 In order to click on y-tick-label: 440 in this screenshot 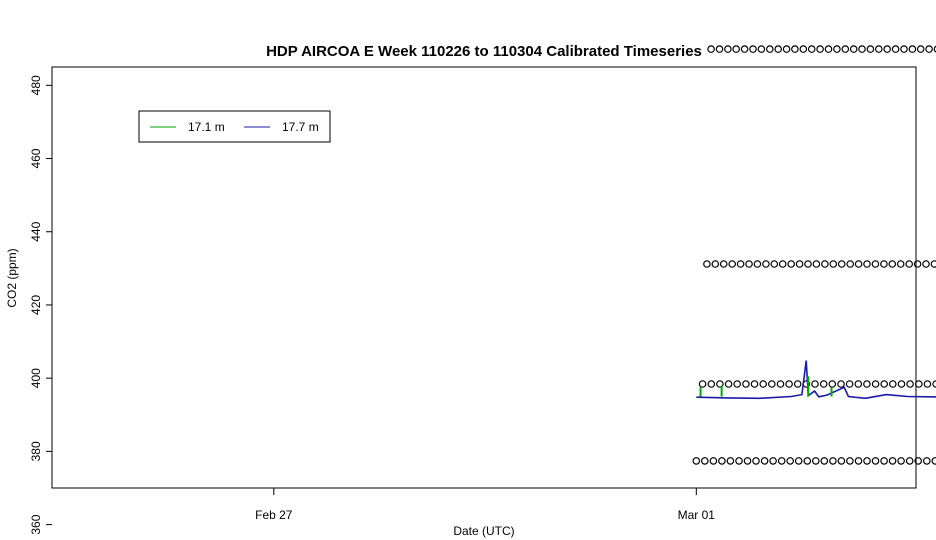, I will do `click(36, 231)`.